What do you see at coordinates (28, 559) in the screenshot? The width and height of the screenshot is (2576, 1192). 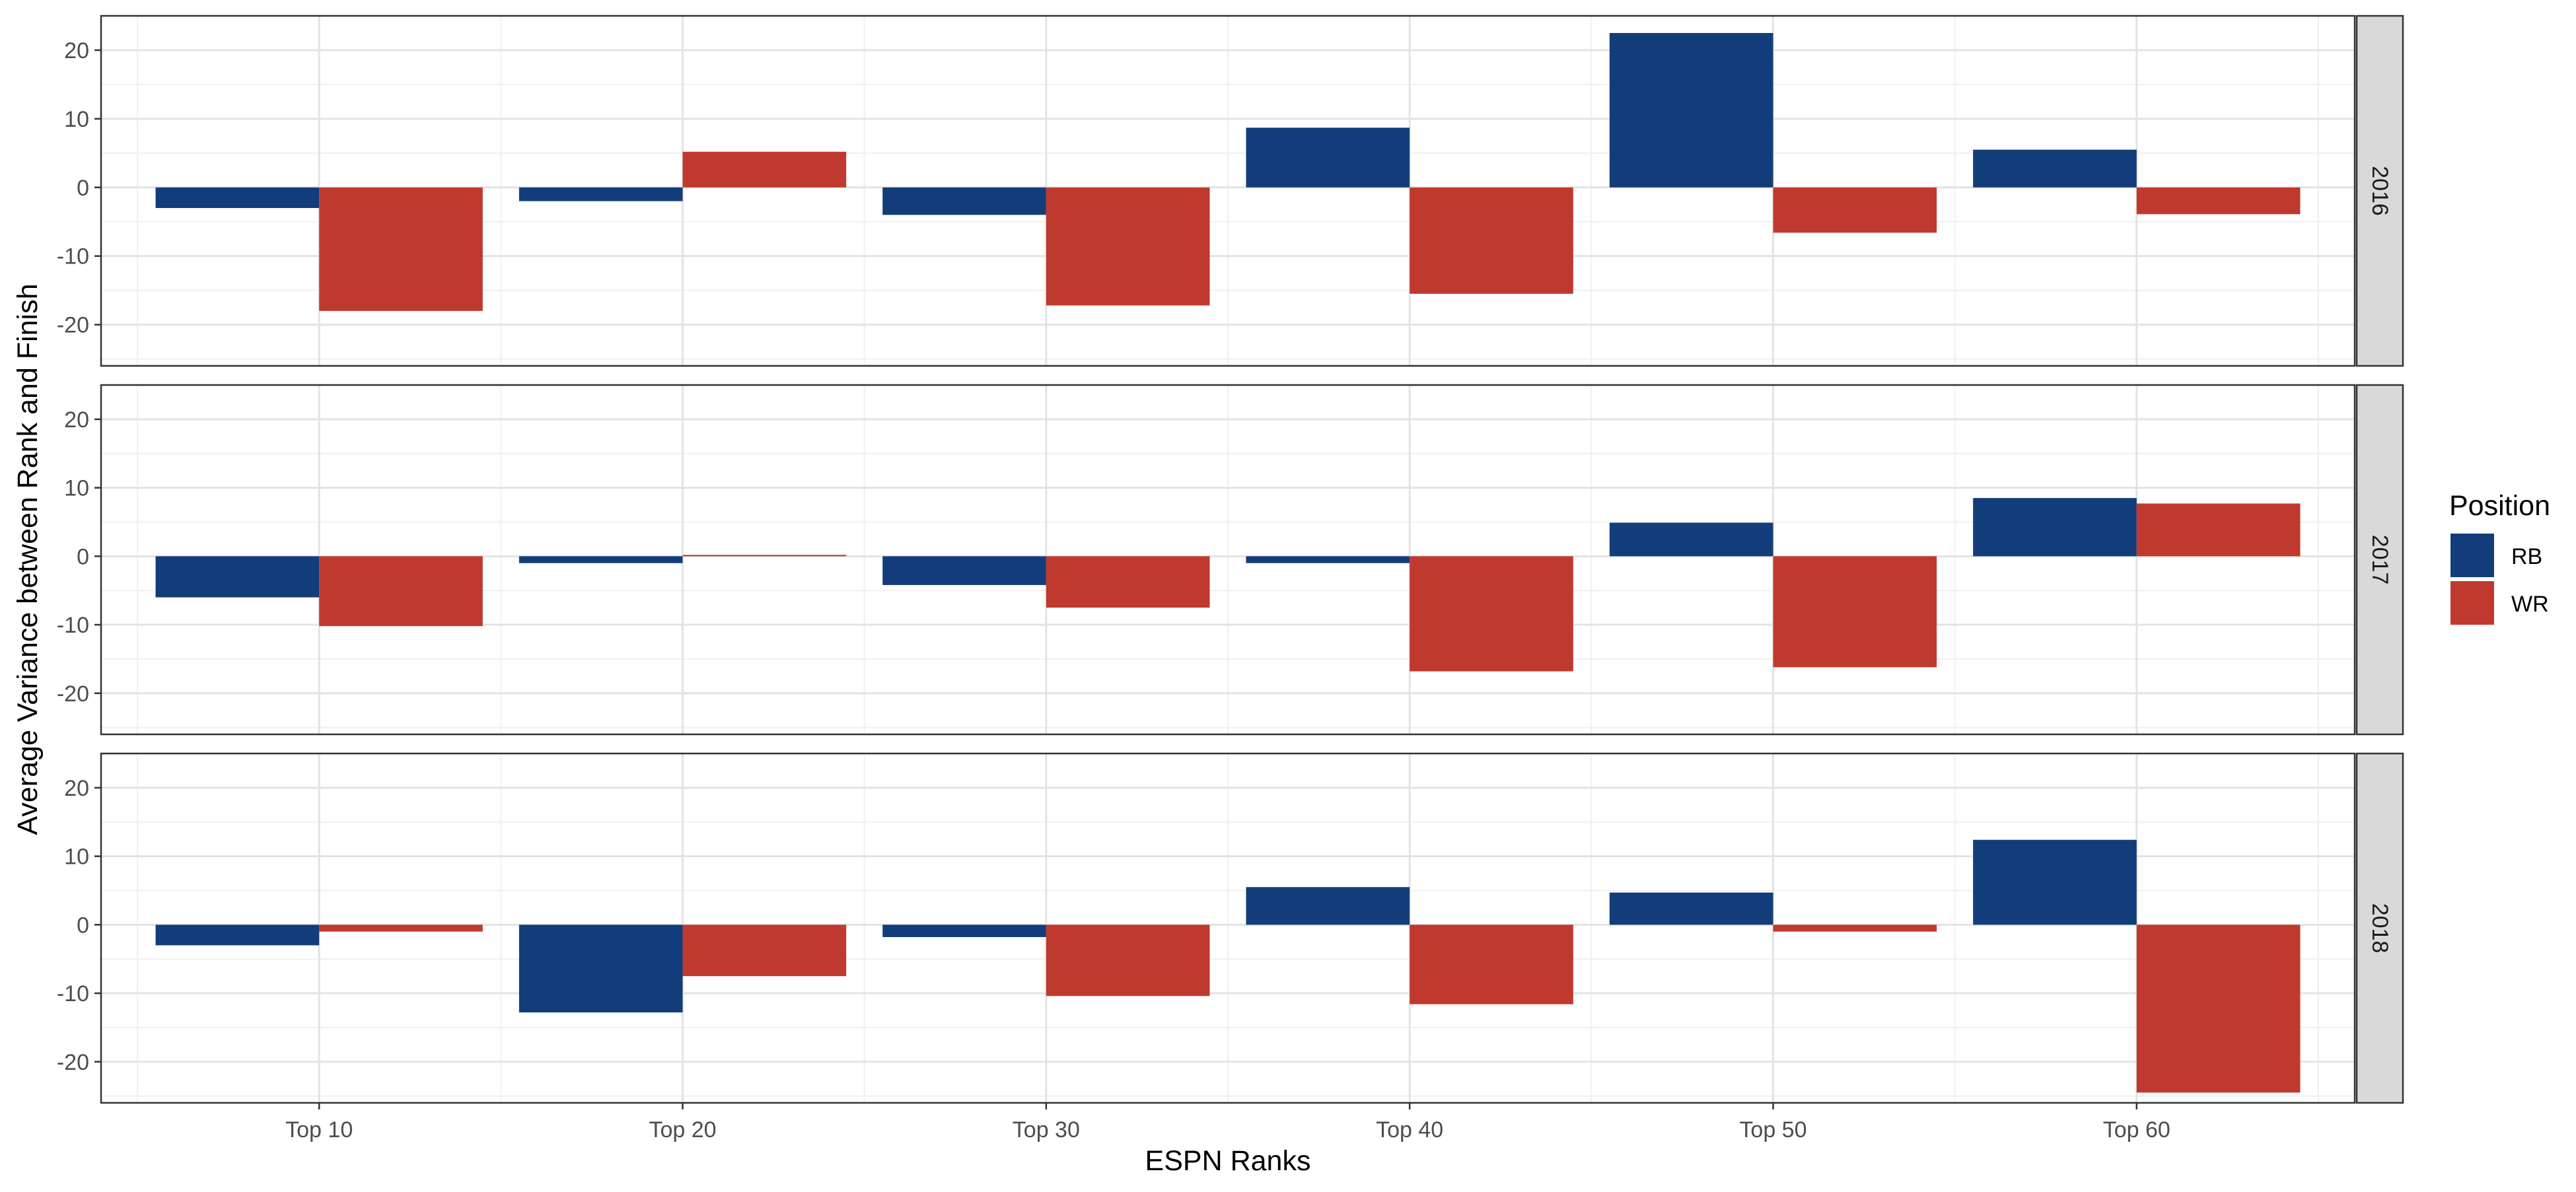 I see `y-axis-title: Average Variance between Rank and Finish` at bounding box center [28, 559].